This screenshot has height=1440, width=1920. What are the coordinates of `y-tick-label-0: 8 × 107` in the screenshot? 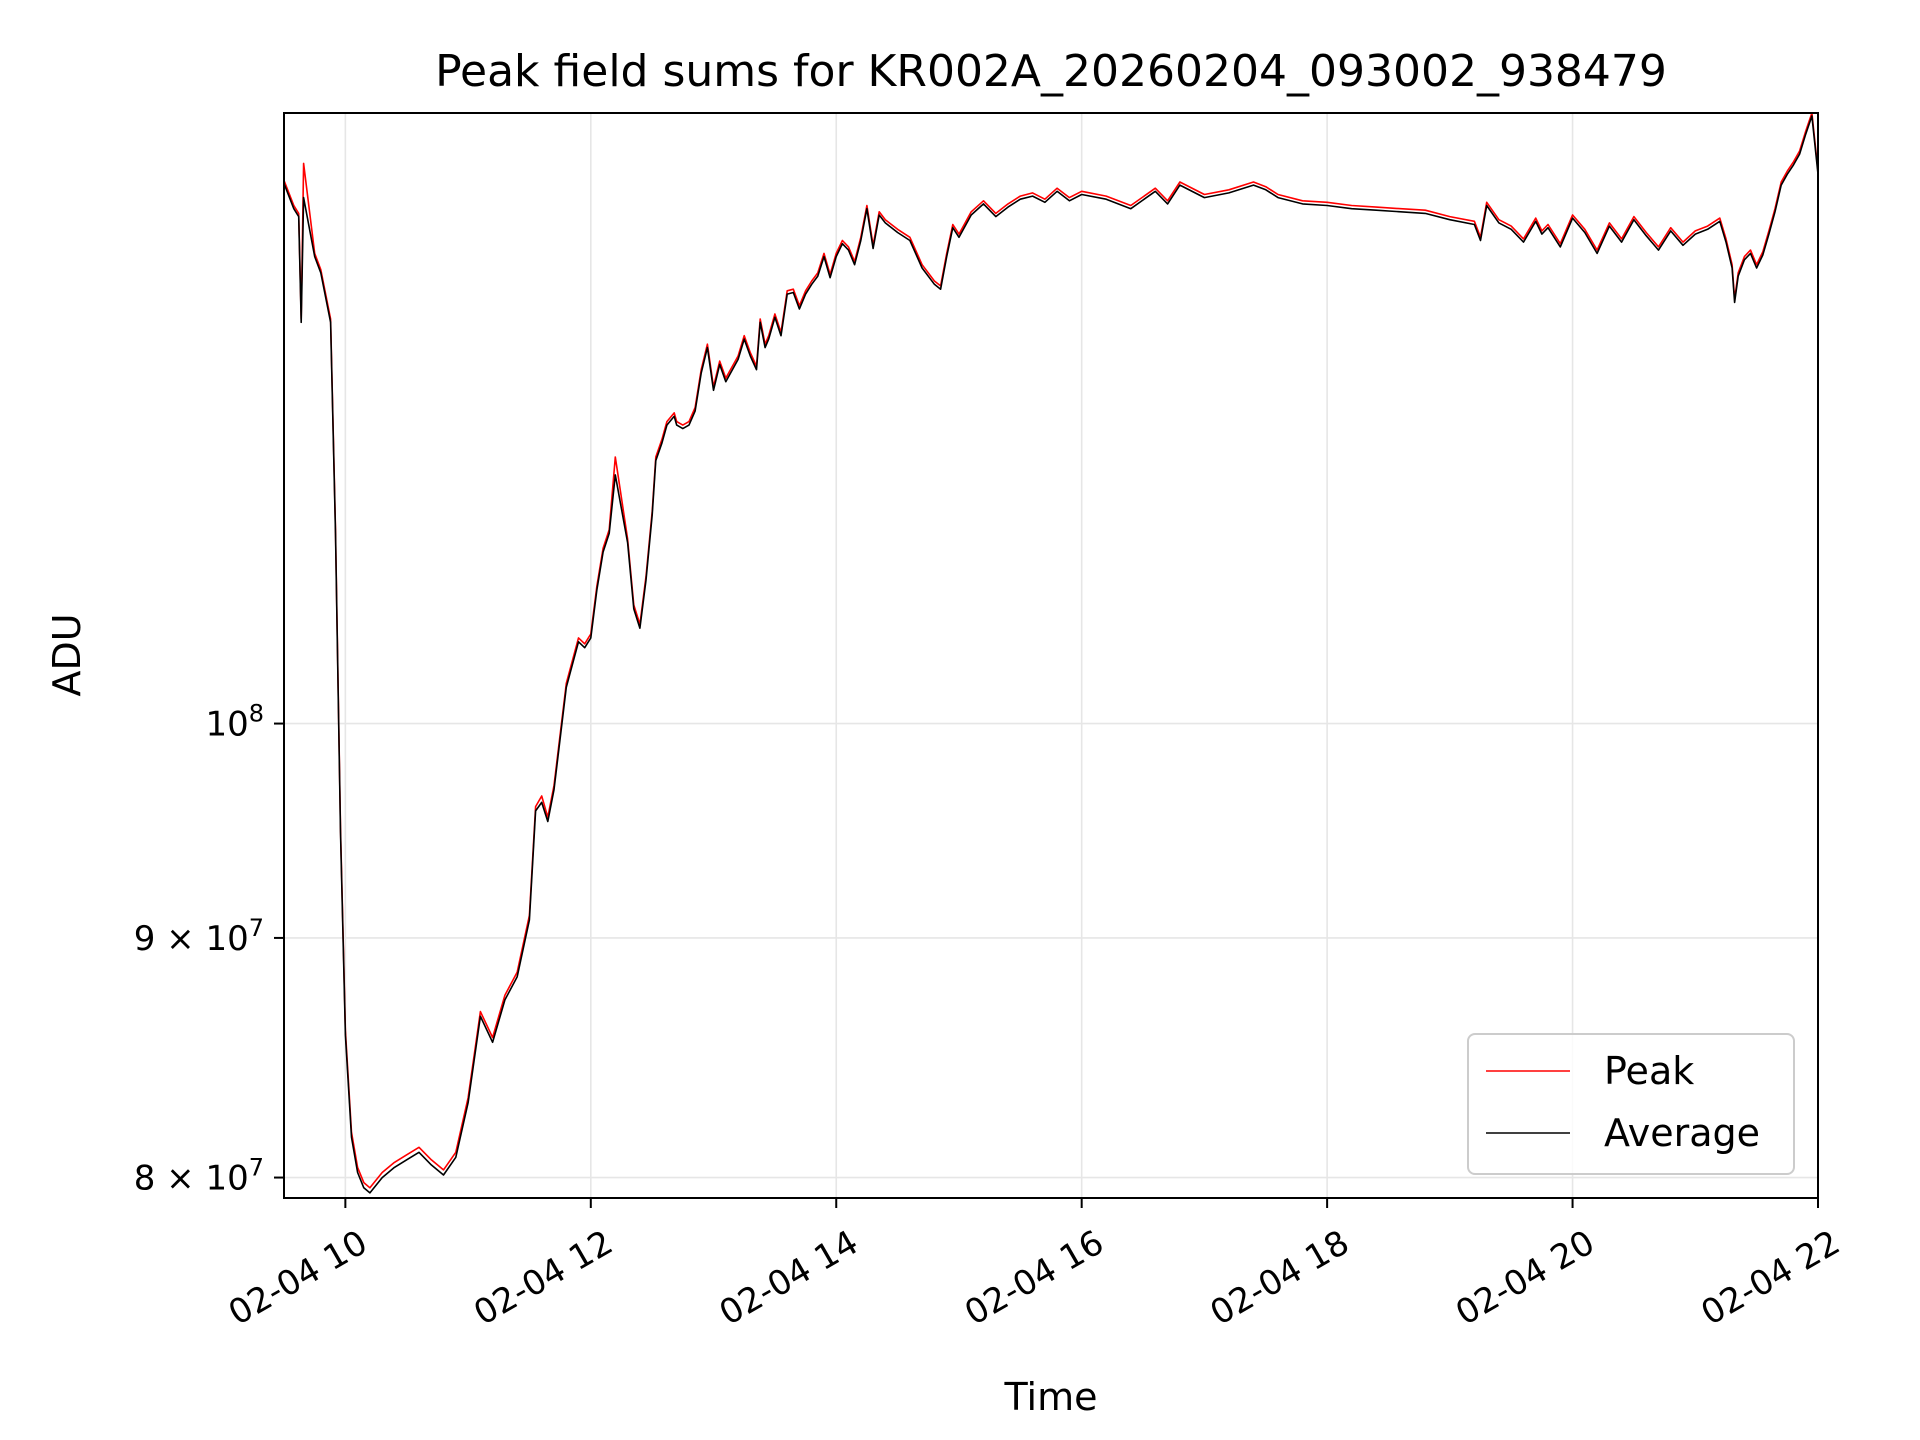 It's located at (199, 1176).